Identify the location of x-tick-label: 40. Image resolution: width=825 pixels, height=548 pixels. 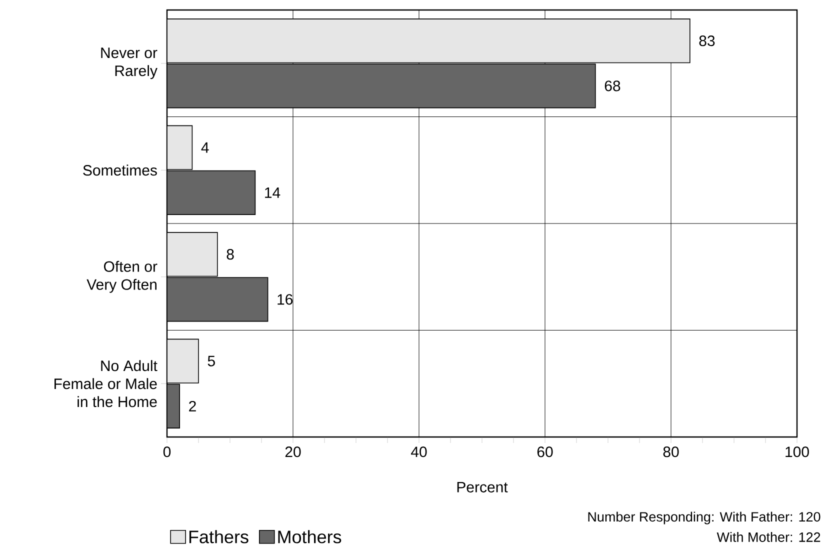
(419, 452).